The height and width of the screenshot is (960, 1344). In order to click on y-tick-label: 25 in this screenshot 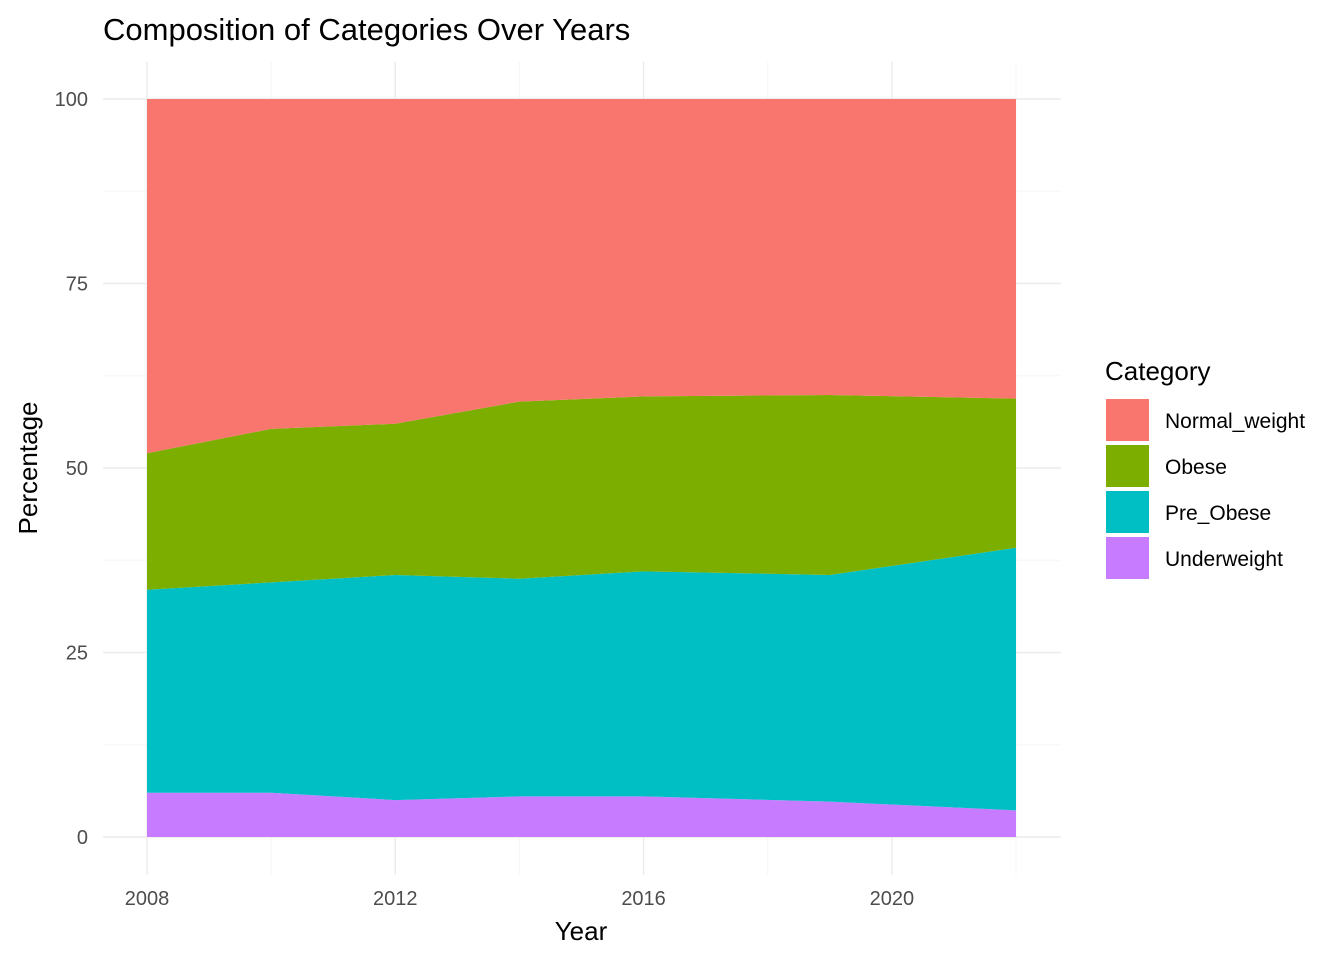, I will do `click(77, 654)`.